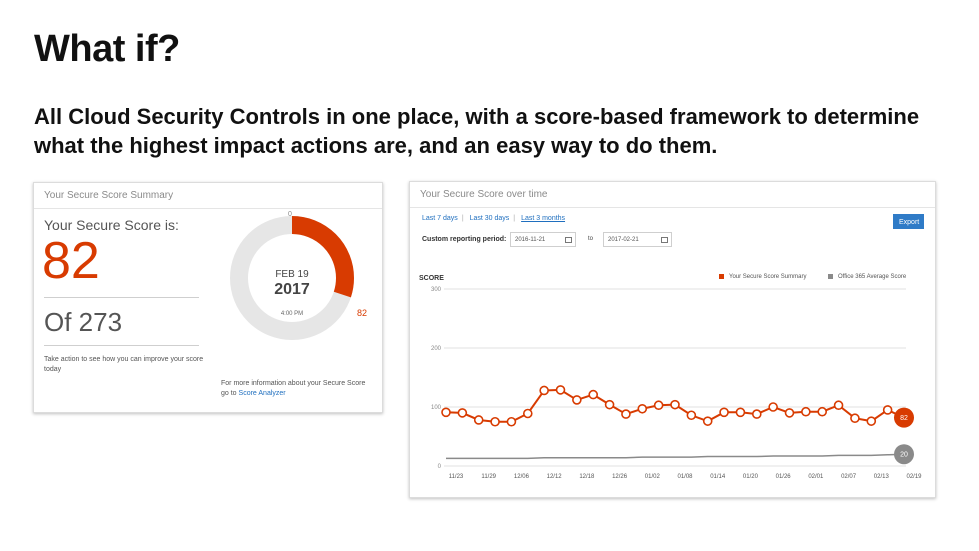  What do you see at coordinates (436, 349) in the screenshot?
I see `y-tick-label: 200` at bounding box center [436, 349].